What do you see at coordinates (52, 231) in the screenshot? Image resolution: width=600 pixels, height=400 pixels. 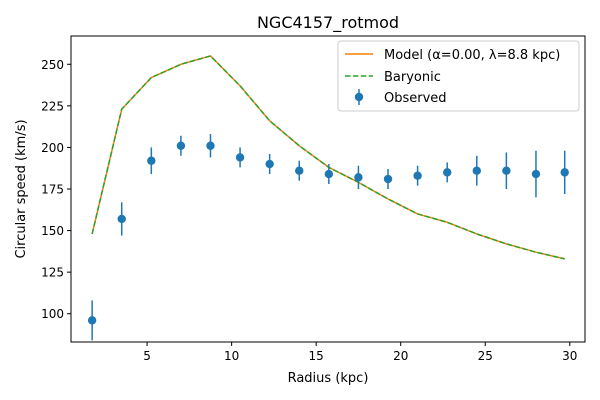 I see `y-tick-label: 150` at bounding box center [52, 231].